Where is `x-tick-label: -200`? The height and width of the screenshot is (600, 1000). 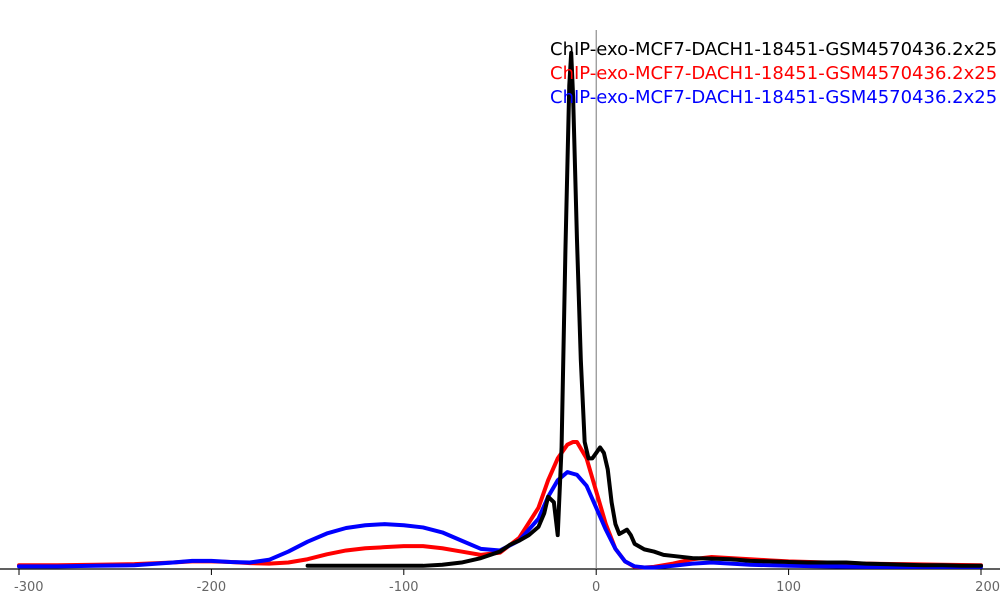
x-tick-label: -200 is located at coordinates (212, 587).